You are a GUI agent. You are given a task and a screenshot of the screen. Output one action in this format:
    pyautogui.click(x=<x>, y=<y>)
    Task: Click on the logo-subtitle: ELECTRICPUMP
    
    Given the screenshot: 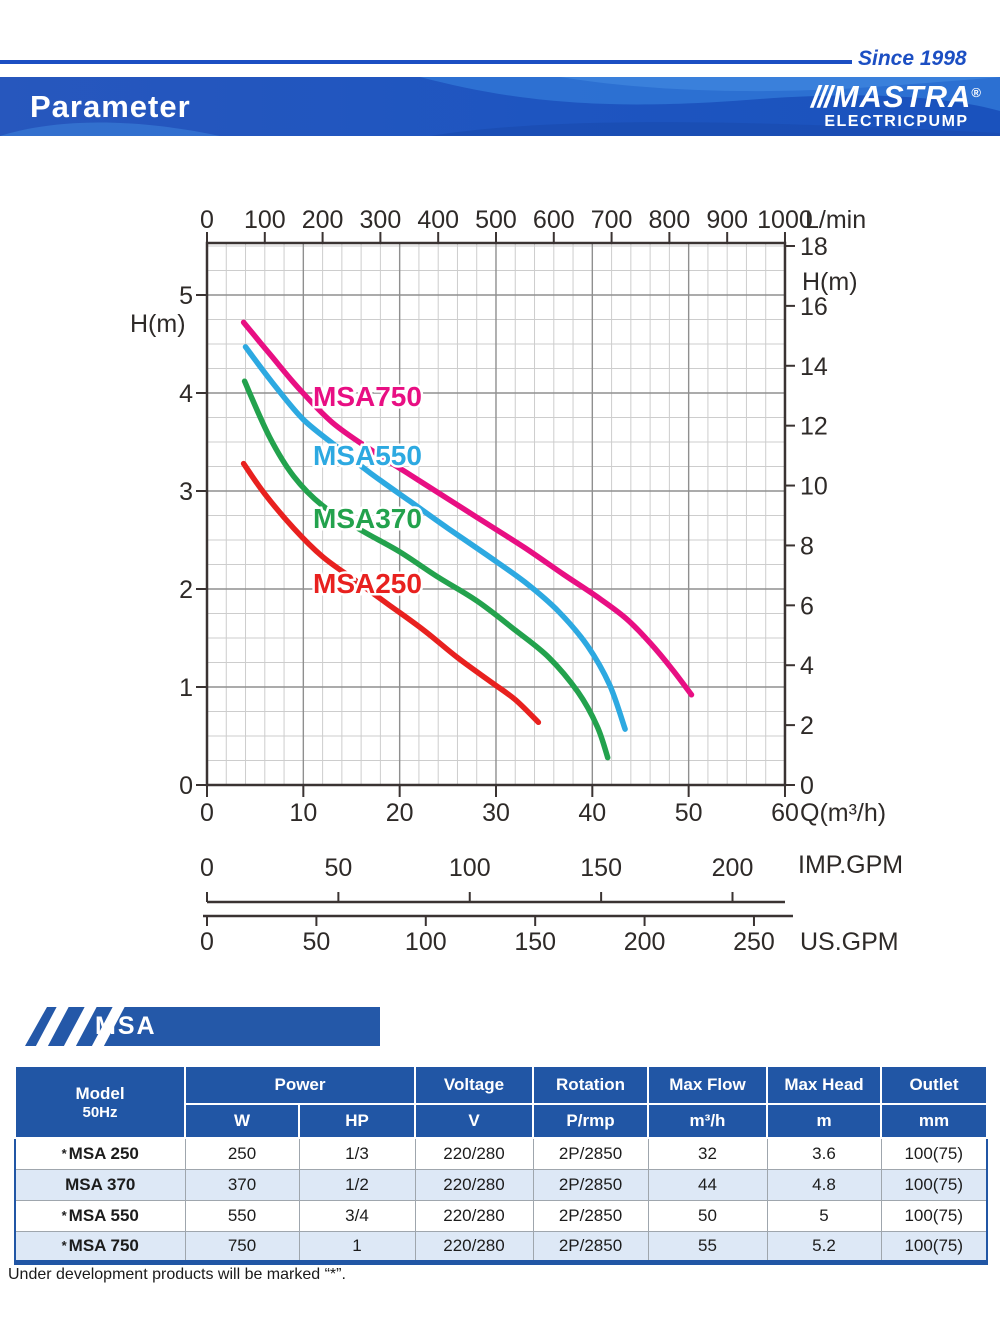 What is the action you would take?
    pyautogui.click(x=896, y=121)
    